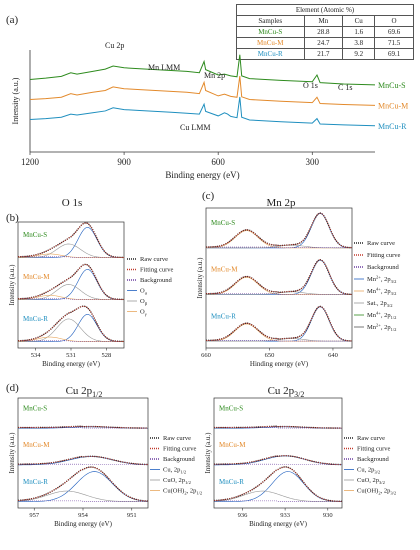 The width and height of the screenshot is (420, 550). Describe the element at coordinates (380, 304) in the screenshot. I see `legend-label: Sat., 2p3/2​` at that location.